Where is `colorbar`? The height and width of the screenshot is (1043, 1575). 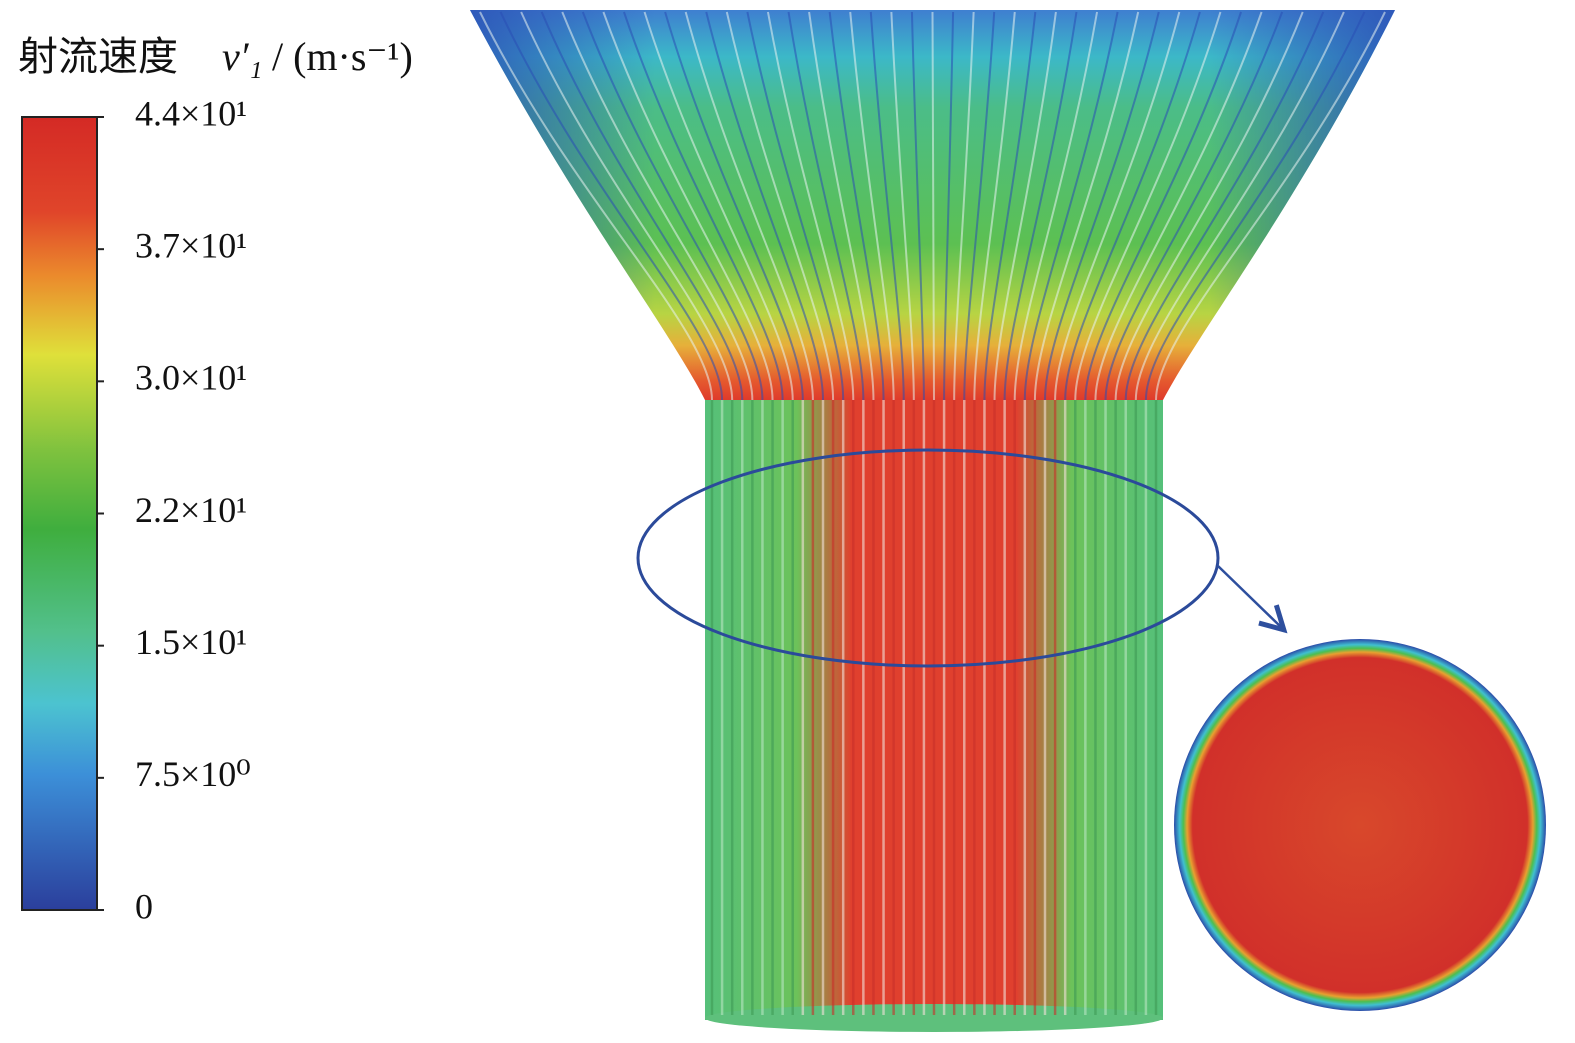
colorbar is located at coordinates (59, 513).